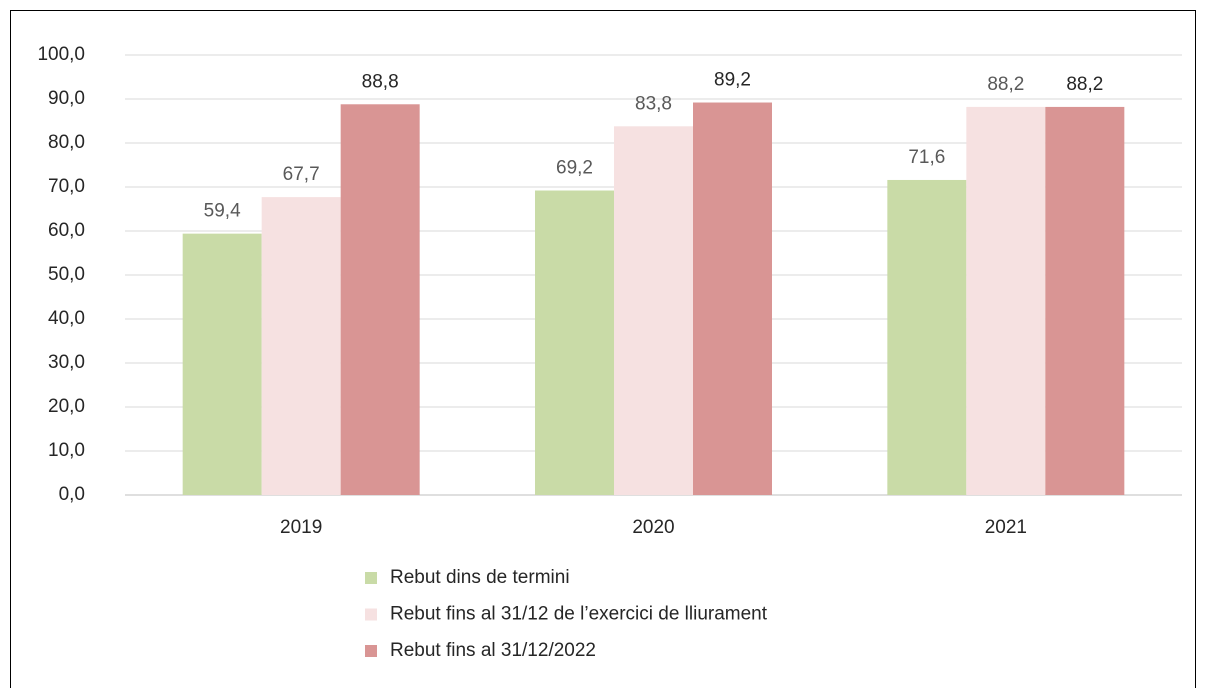 The height and width of the screenshot is (688, 1206). I want to click on data-label: 88,8, so click(380, 81).